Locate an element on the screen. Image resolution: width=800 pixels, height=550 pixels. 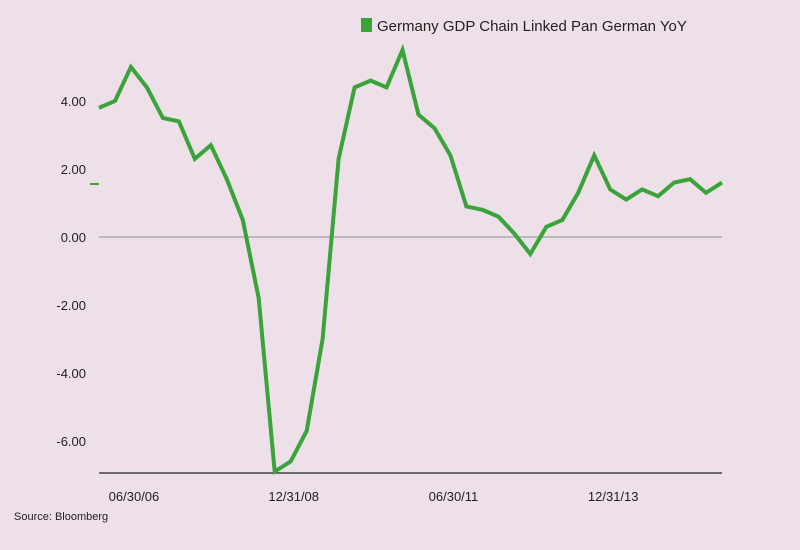
y-tick-label: -4.00 is located at coordinates (71, 373).